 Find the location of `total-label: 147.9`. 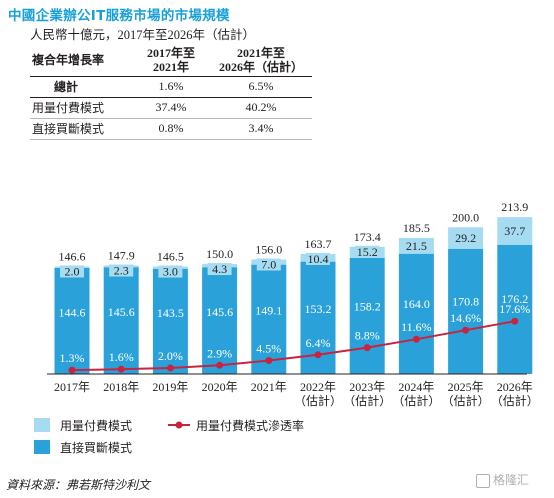

total-label: 147.9 is located at coordinates (121, 256).